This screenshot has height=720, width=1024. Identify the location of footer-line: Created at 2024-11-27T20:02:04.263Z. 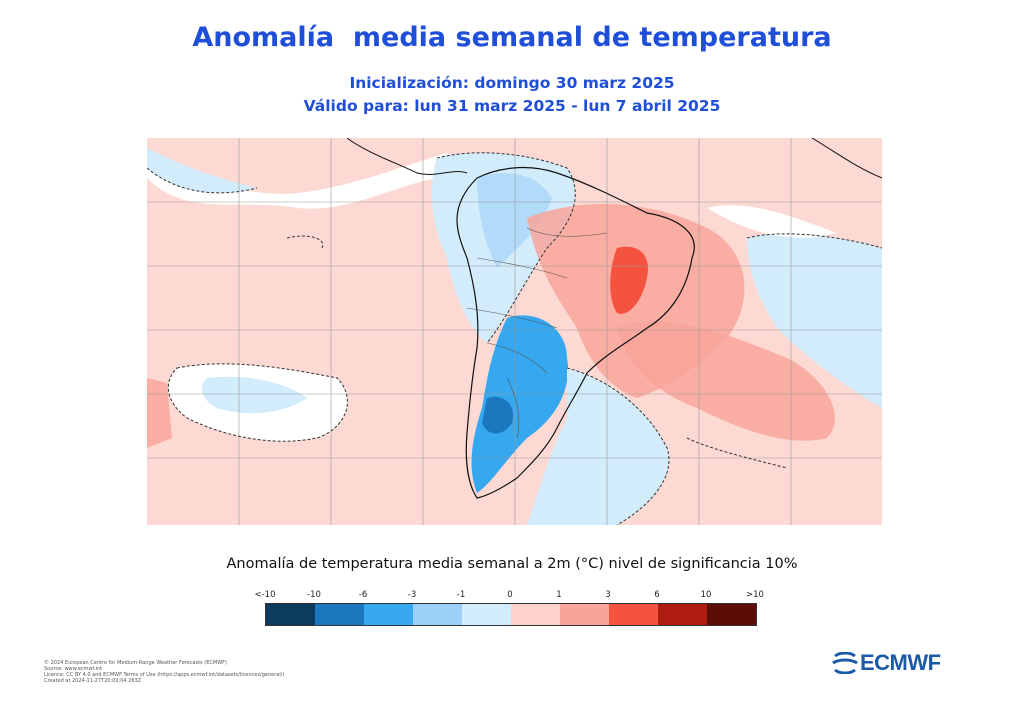
(93, 681).